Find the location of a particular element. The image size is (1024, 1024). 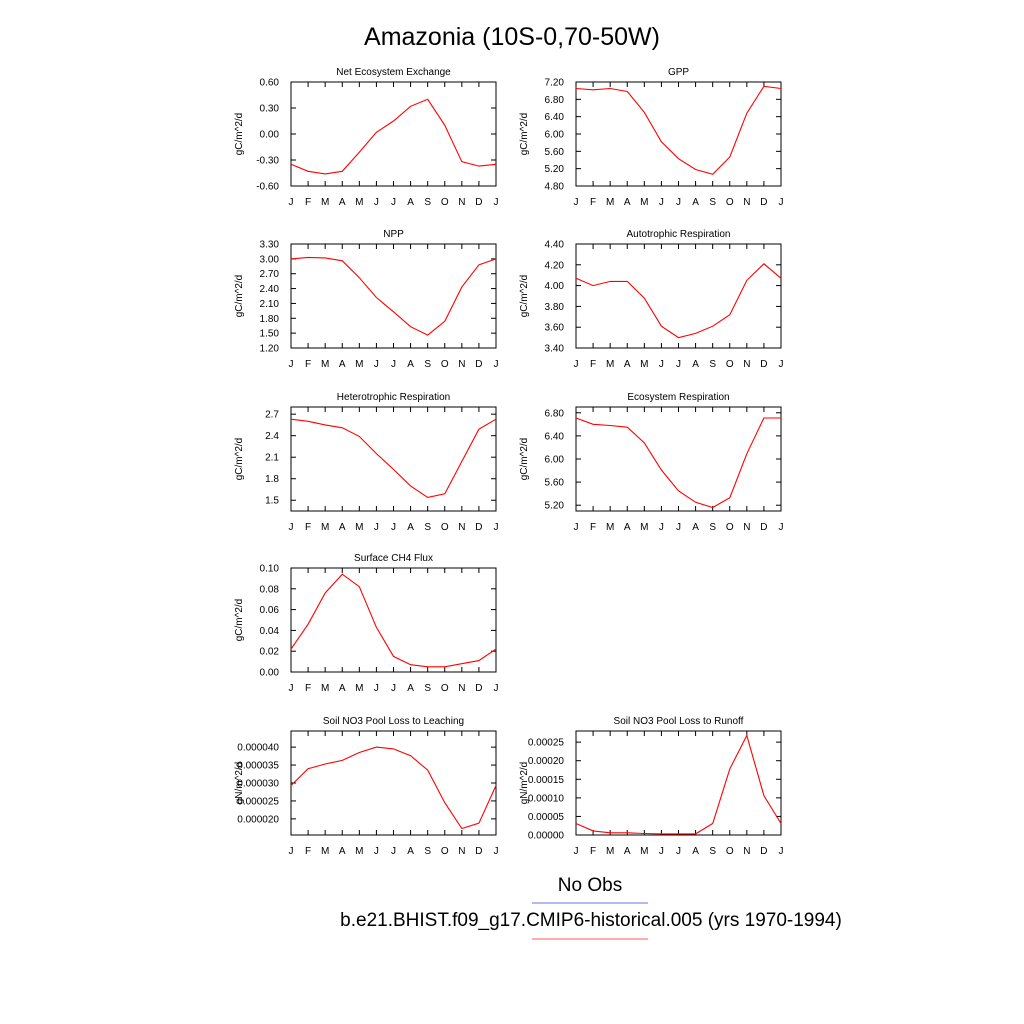

panel-title: GPP is located at coordinates (678, 72).